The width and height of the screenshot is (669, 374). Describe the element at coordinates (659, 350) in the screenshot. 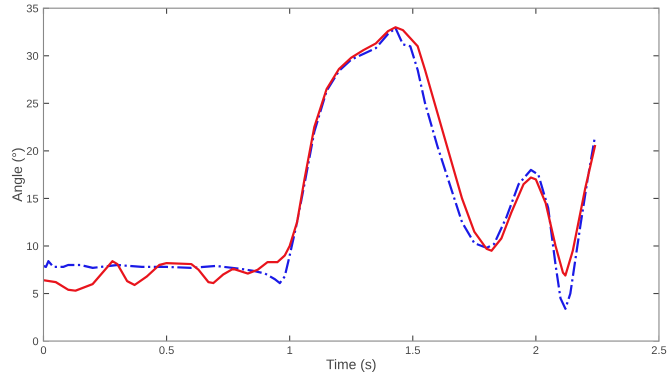

I see `x-tick-label: 2.5` at that location.